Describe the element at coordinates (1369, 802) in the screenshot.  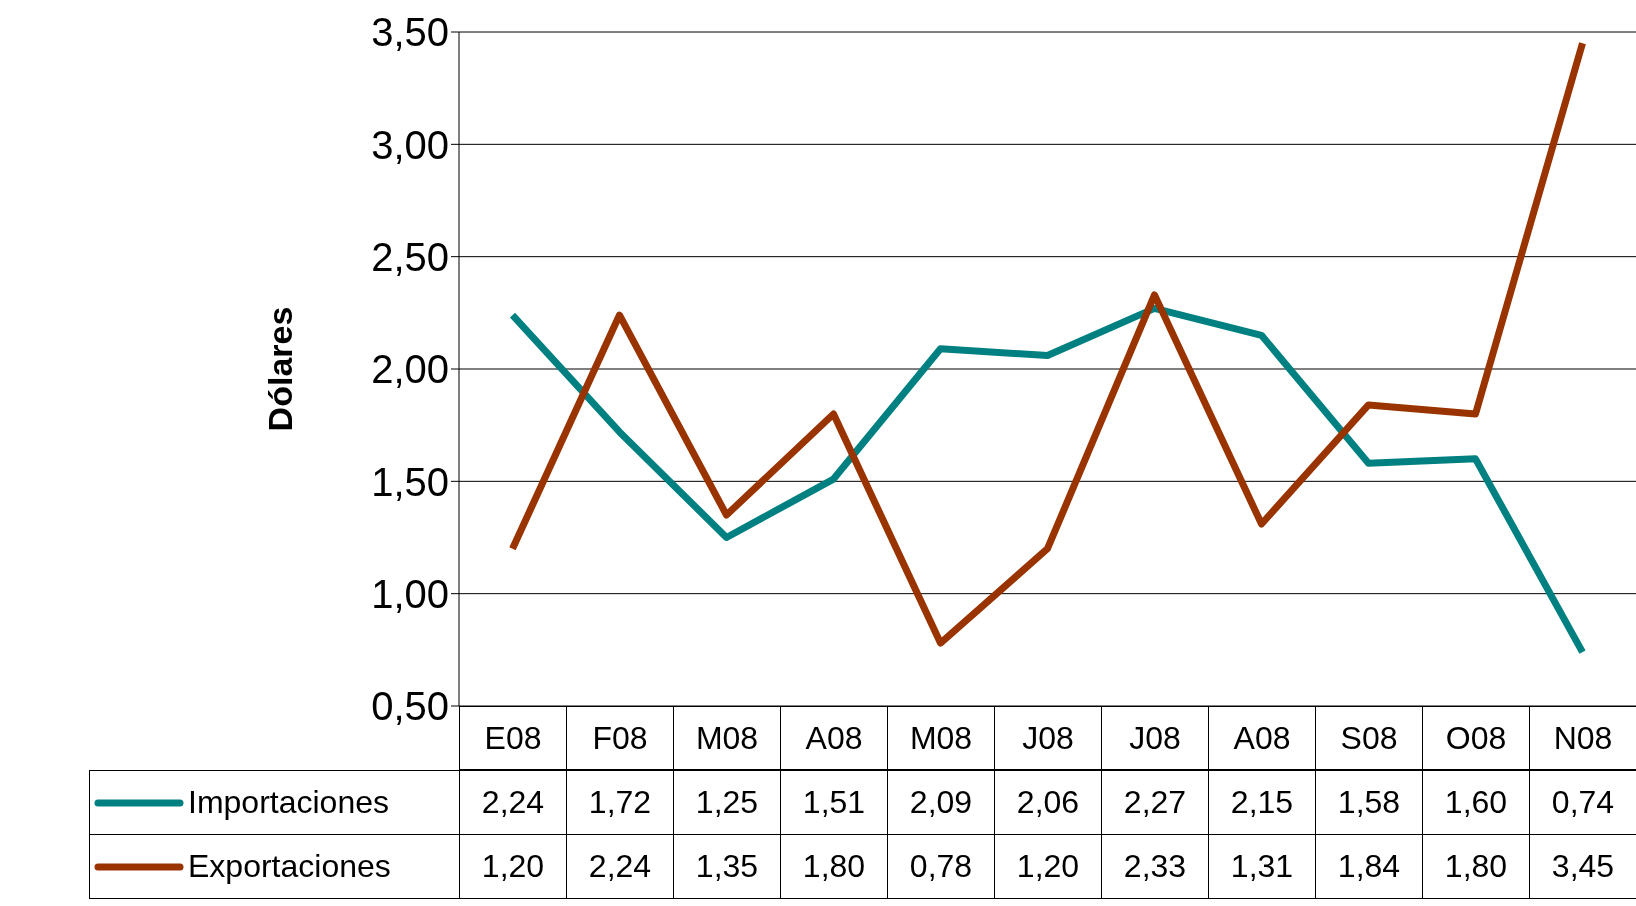
I see `data-label: 1,58` at that location.